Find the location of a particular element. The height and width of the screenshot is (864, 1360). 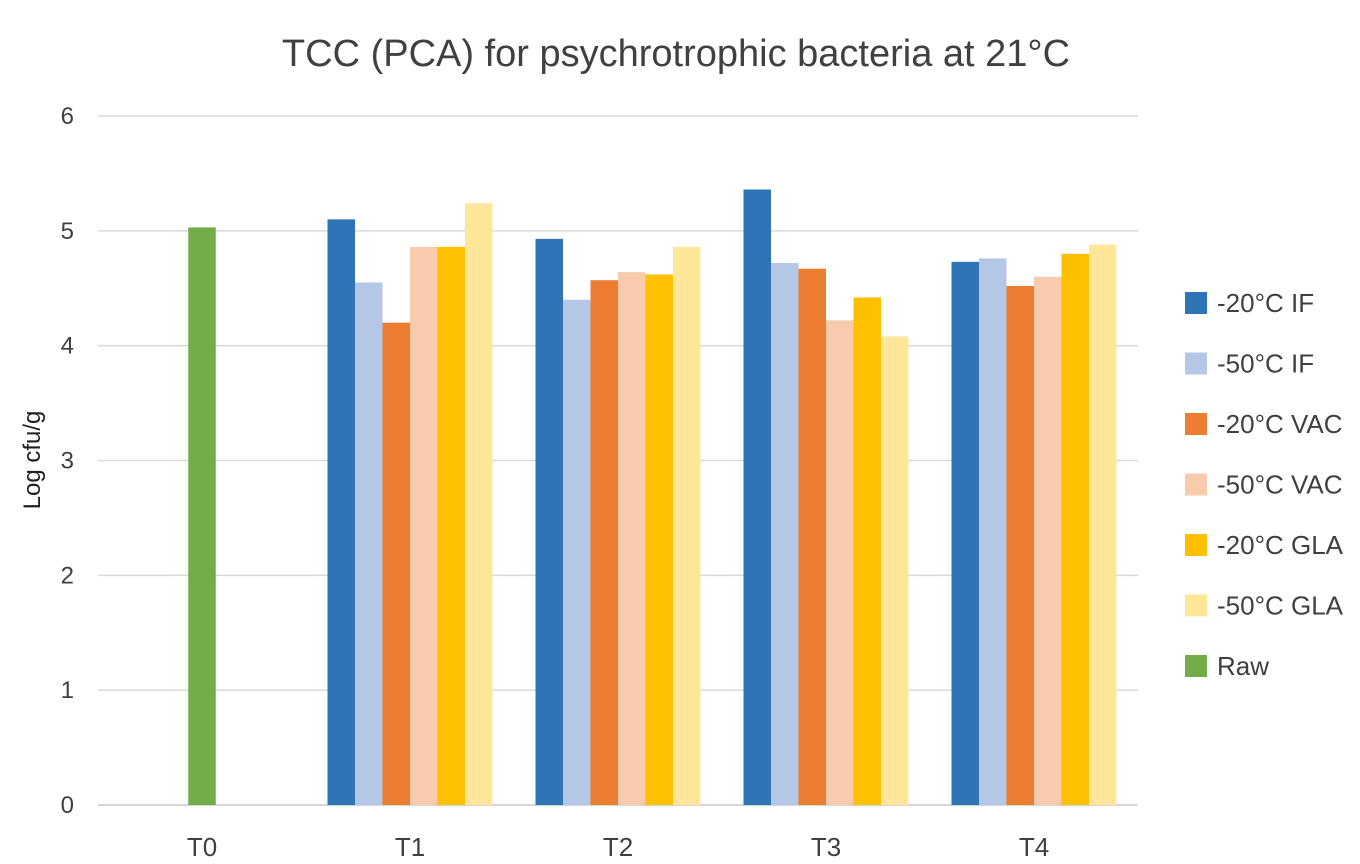

x-tick-label: T2 is located at coordinates (618, 847).